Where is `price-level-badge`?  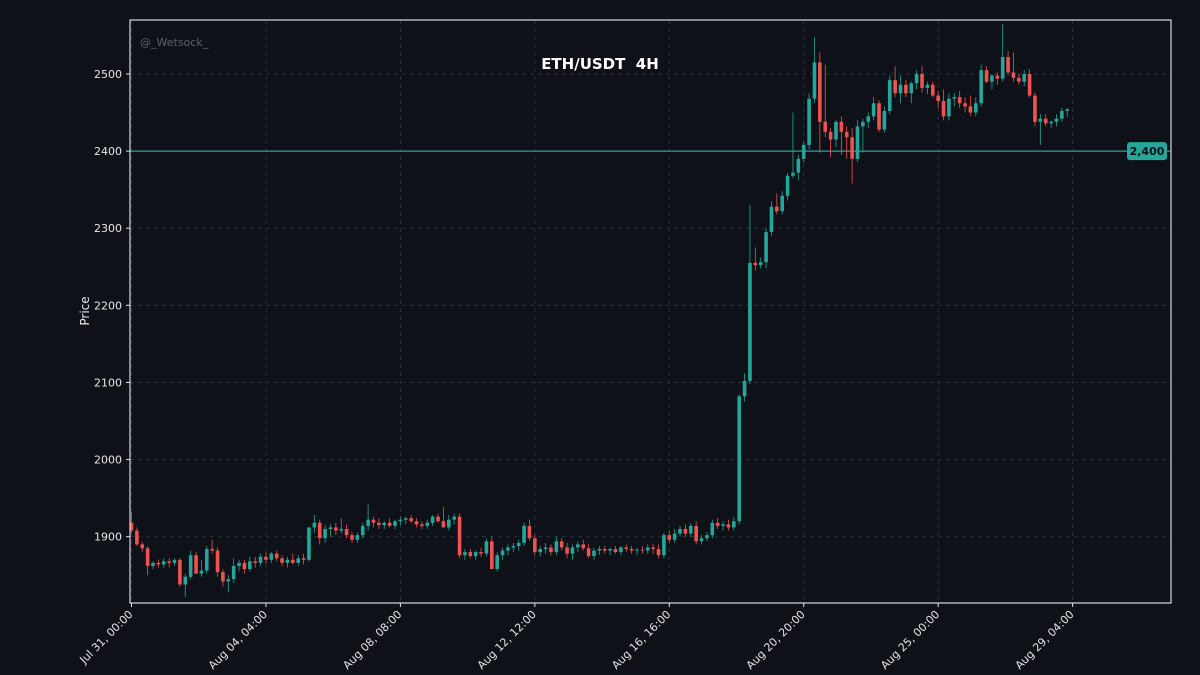
price-level-badge is located at coordinates (1147, 151).